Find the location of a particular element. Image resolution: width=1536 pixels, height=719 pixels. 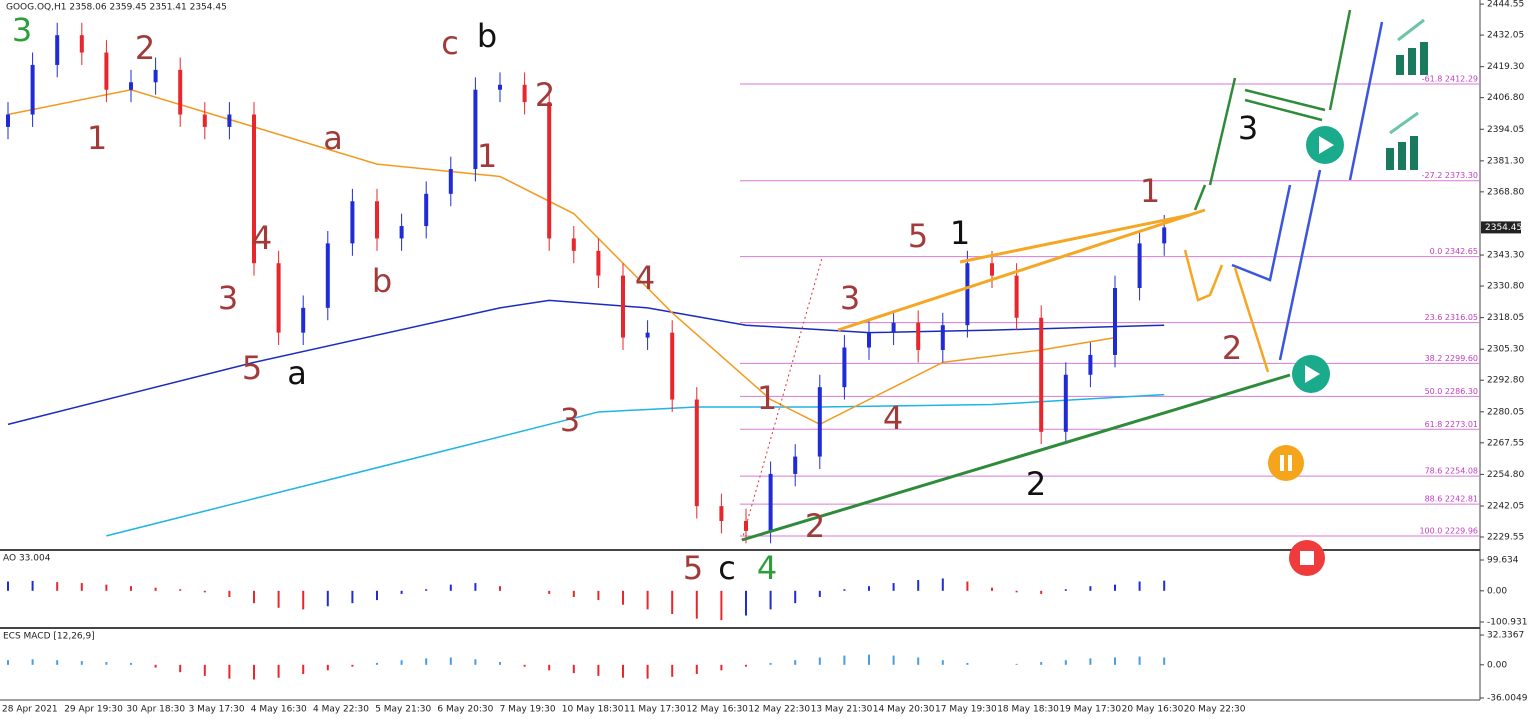

arrows is located at coordinates (1283, 191).